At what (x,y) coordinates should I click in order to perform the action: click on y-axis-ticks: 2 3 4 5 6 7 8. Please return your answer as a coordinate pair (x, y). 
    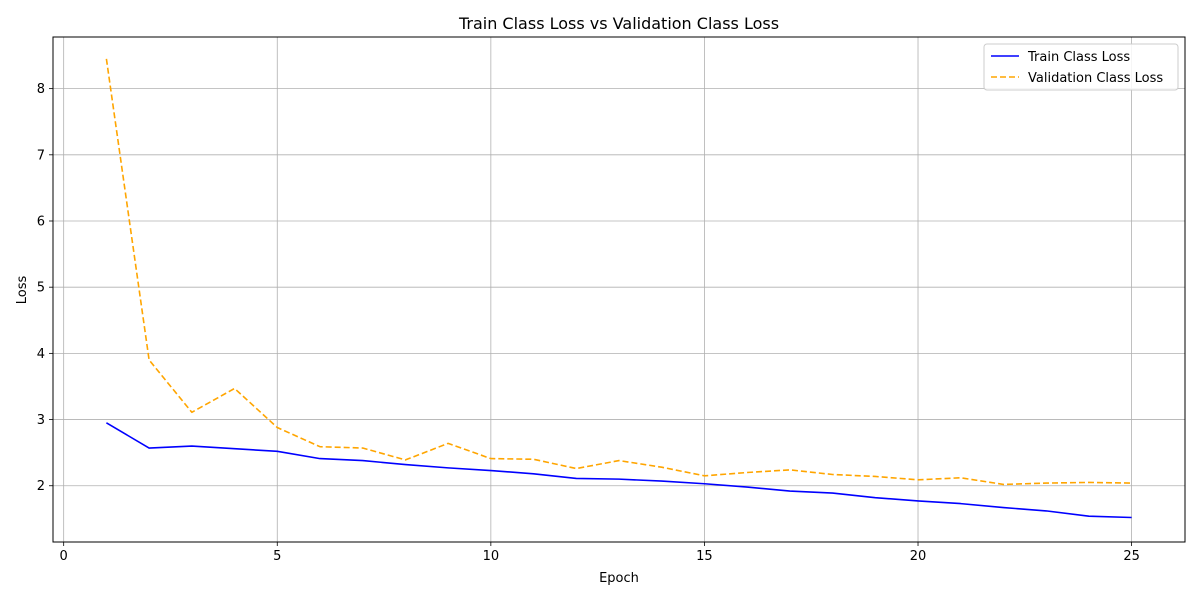
    Looking at the image, I should click on (45, 288).